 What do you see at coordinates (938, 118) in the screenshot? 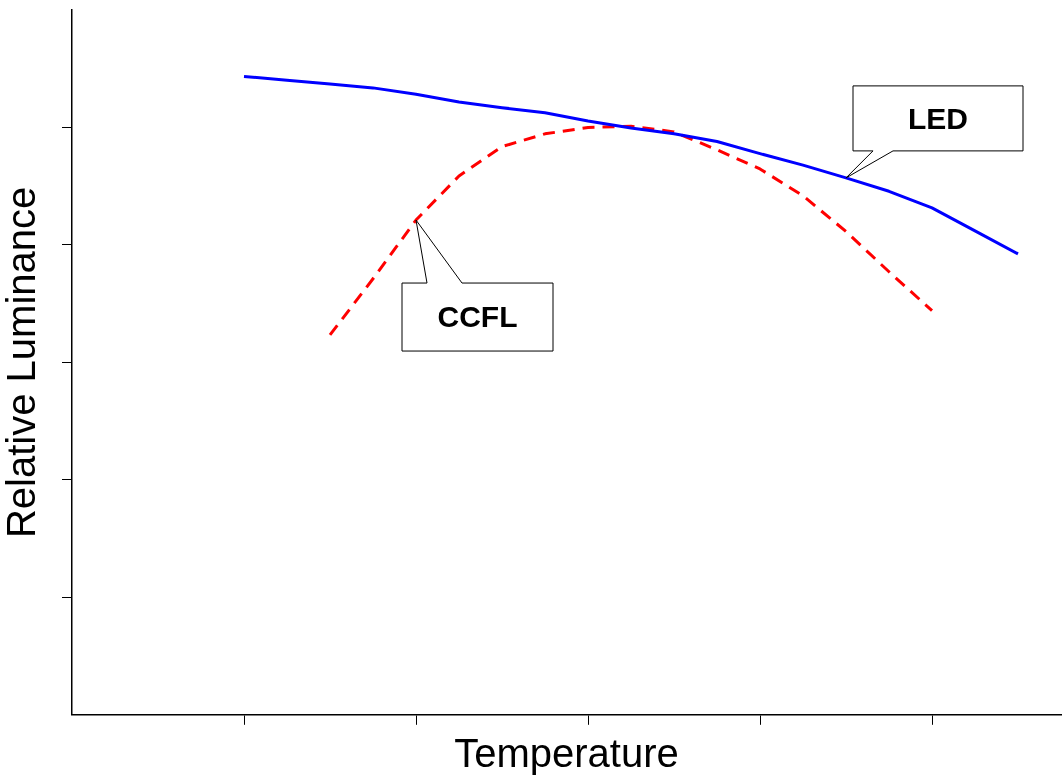
I see `series-label: LED` at bounding box center [938, 118].